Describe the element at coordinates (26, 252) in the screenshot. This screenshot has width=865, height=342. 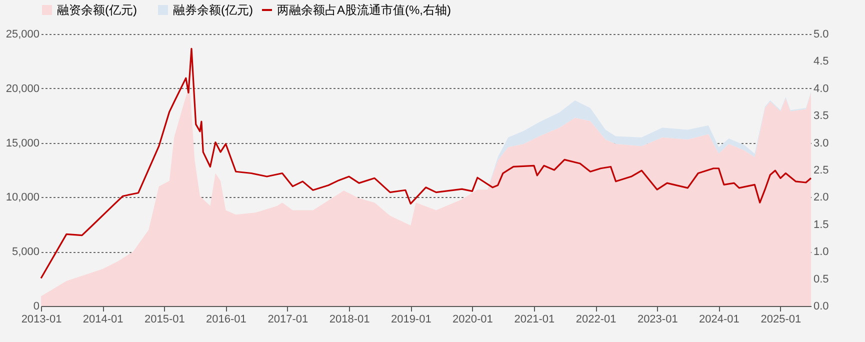
I see `y-tick-label: 5,000` at that location.